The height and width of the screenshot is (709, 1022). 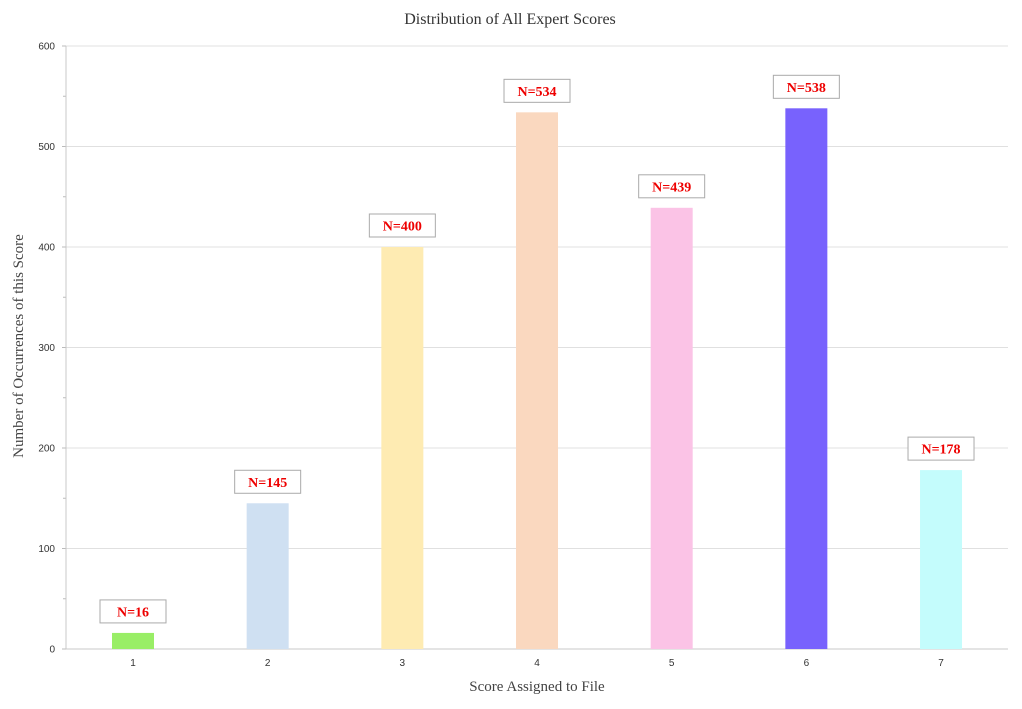 What do you see at coordinates (52, 650) in the screenshot?
I see `y-tick-label: 0` at bounding box center [52, 650].